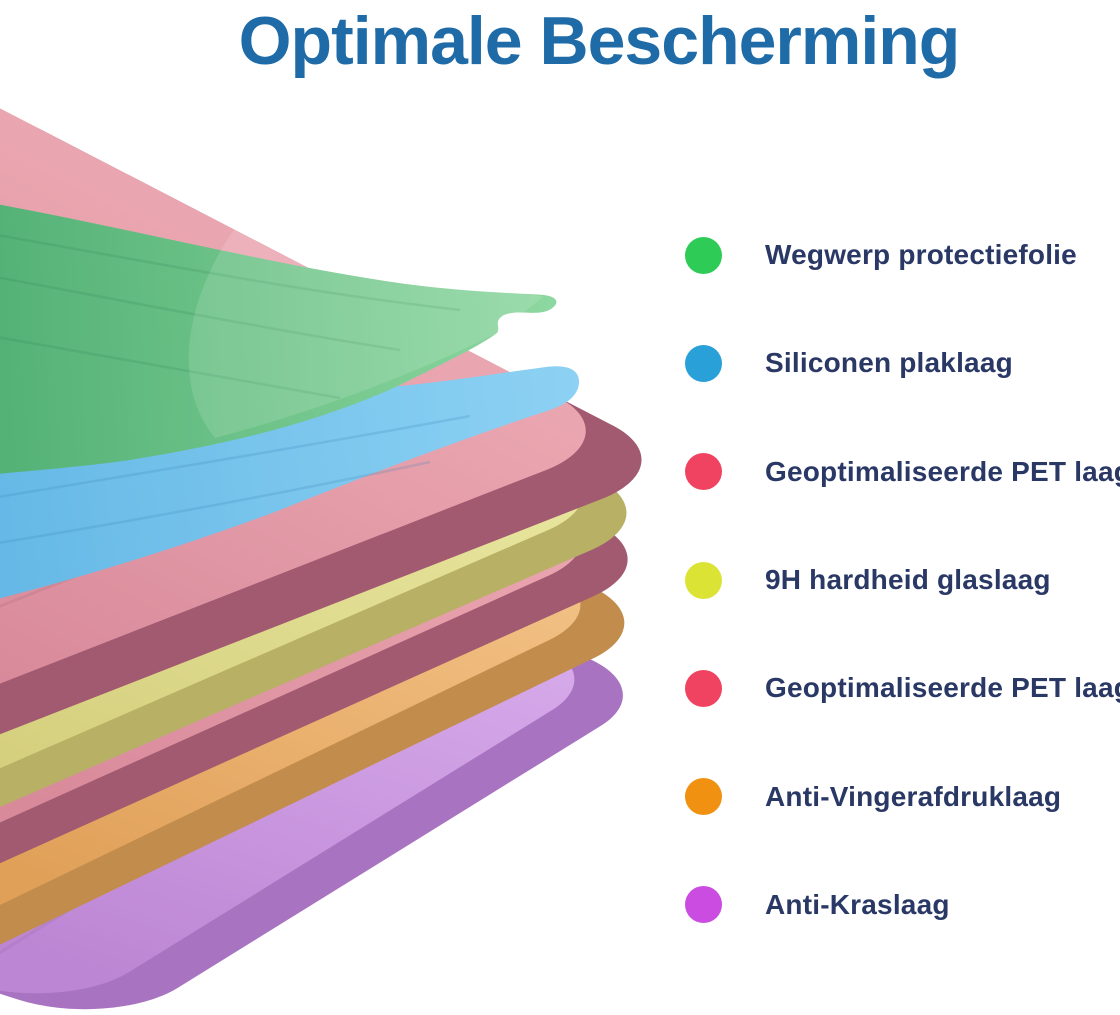  I want to click on legend-label: Siliconen plaklaag, so click(889, 363).